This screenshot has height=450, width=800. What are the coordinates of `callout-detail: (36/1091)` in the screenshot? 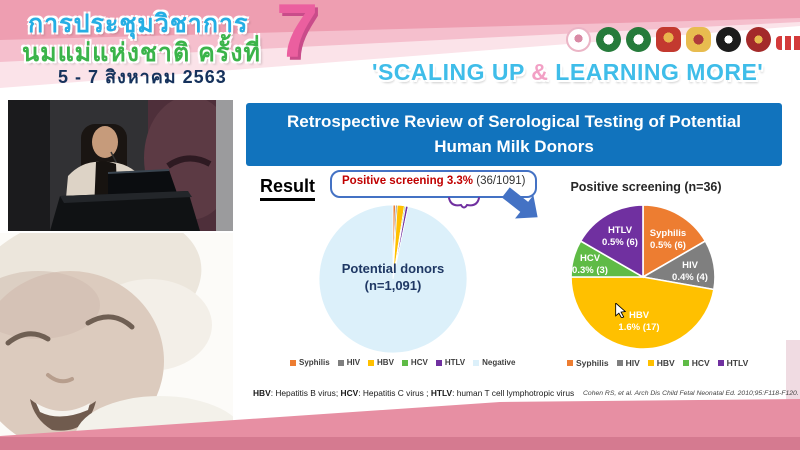 It's located at (499, 181).